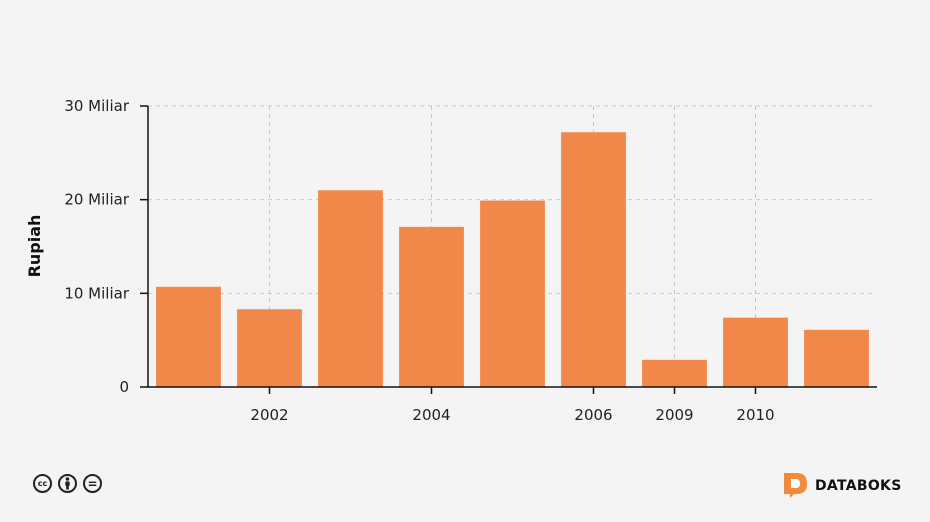 This screenshot has height=522, width=930. Describe the element at coordinates (124, 387) in the screenshot. I see `y-tick-label: 0` at that location.